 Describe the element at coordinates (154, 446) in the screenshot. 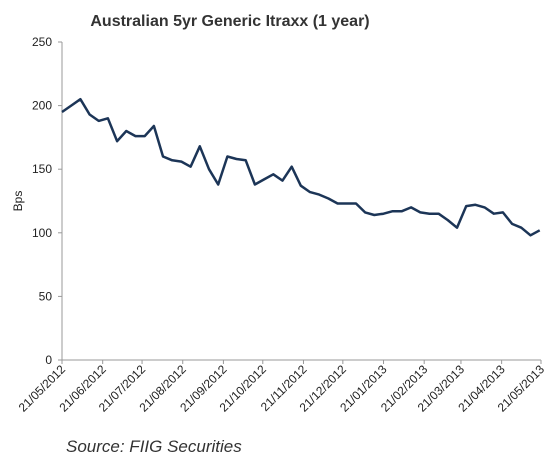

I see `source-note: Source: FIIG Securities` at that location.